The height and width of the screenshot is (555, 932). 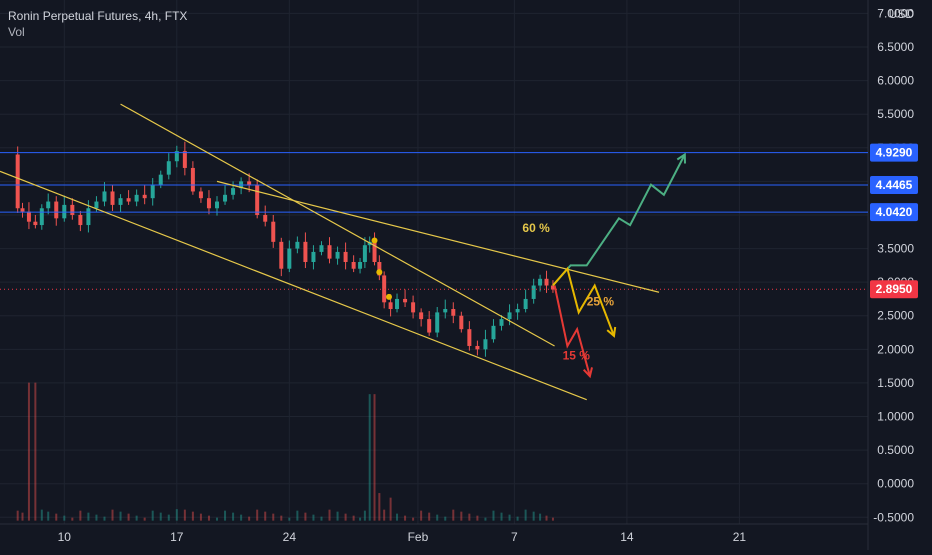 What do you see at coordinates (572, 331) in the screenshot?
I see `bearish-scenario-arrow` at bounding box center [572, 331].